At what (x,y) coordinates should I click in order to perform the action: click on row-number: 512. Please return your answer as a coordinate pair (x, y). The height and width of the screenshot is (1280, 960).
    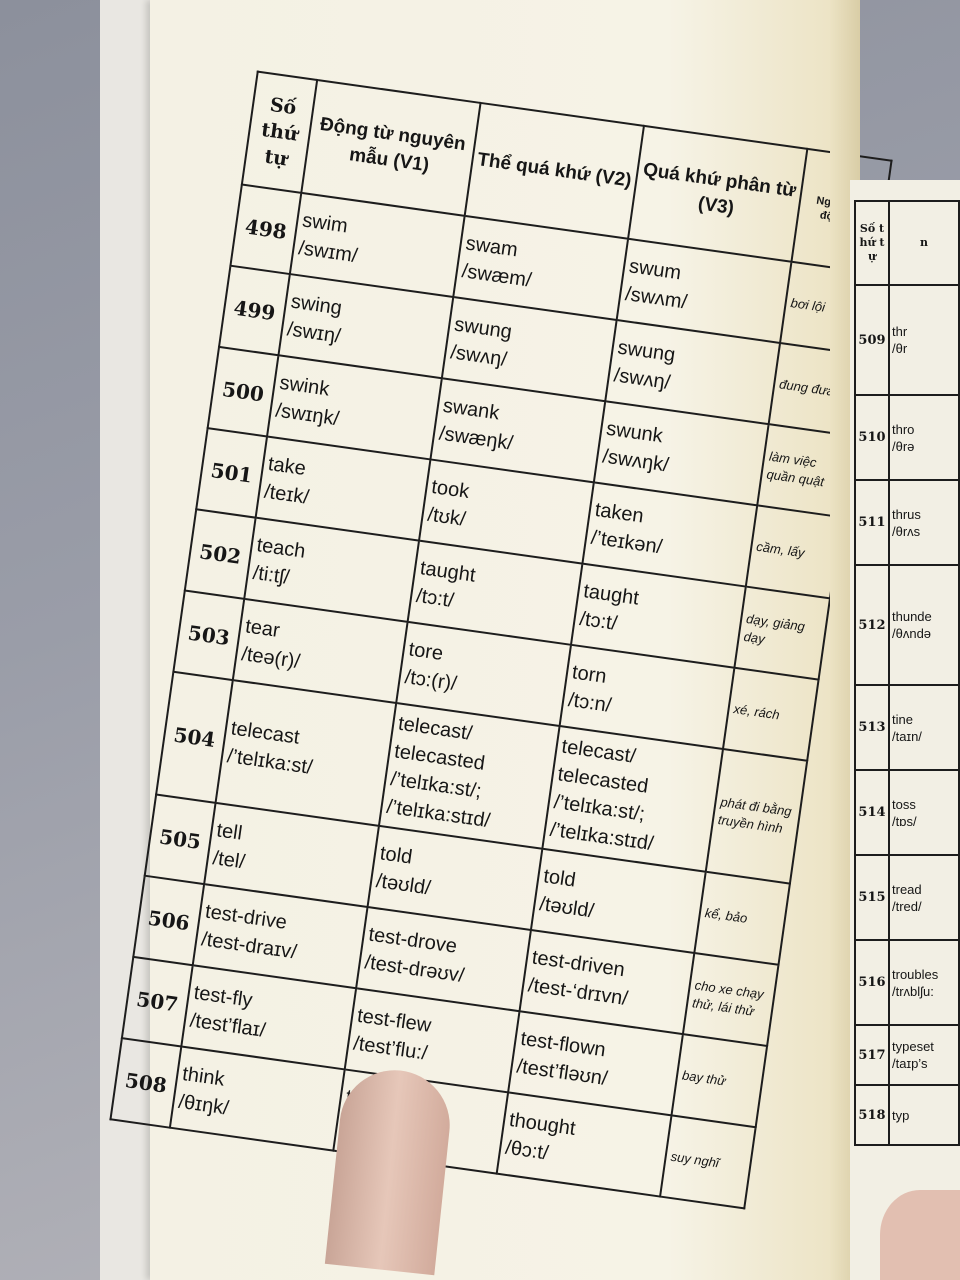
    Looking at the image, I should click on (872, 625).